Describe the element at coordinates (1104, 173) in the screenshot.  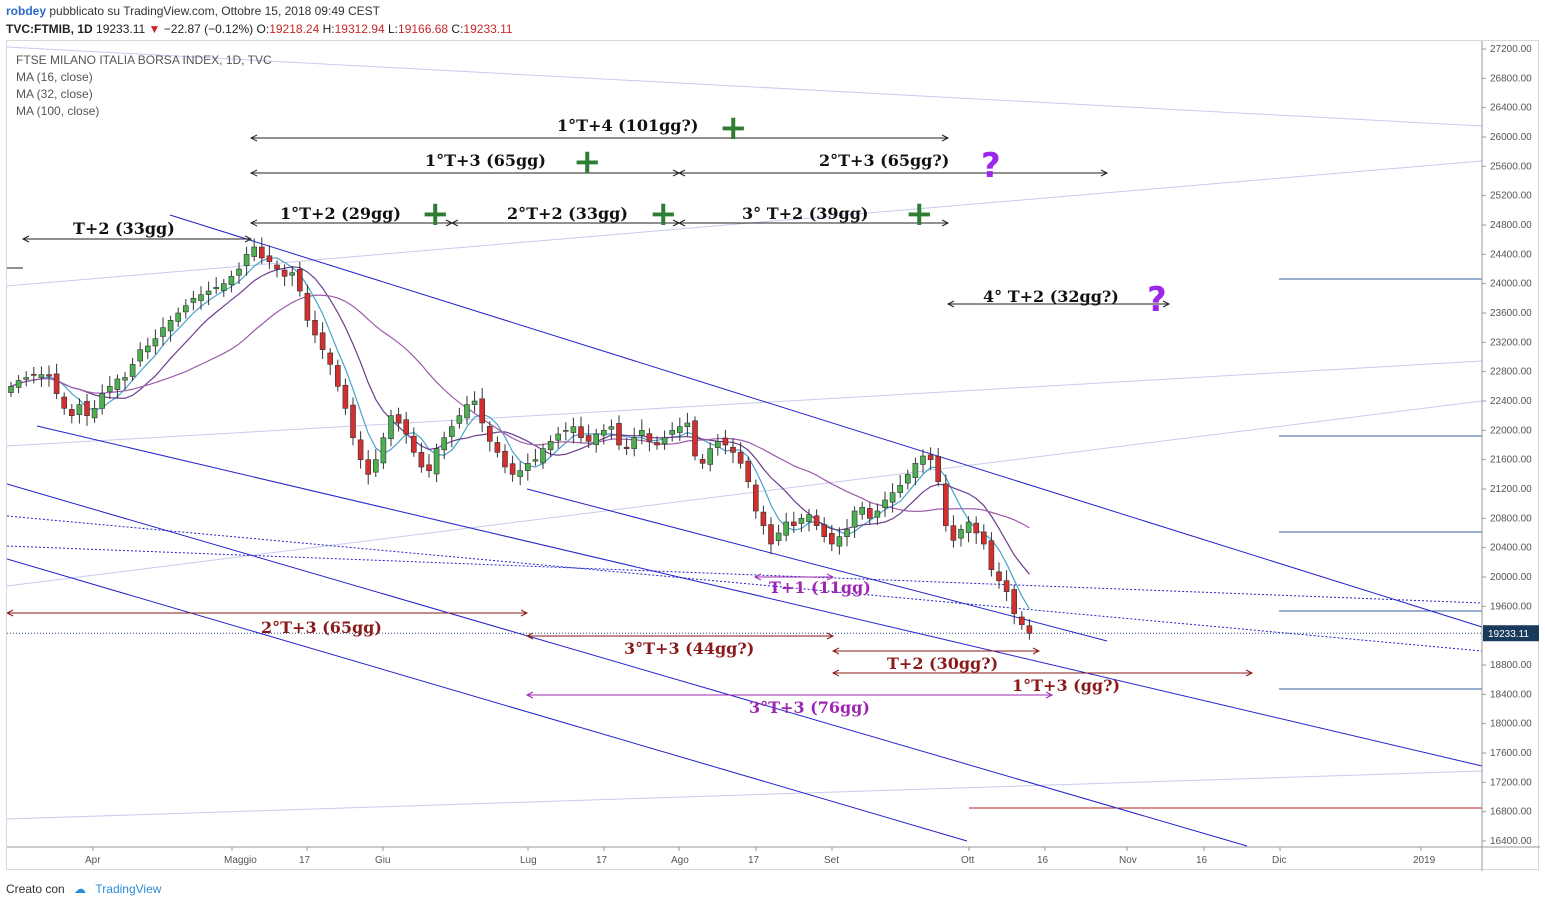
I see `arrow-2t3-head-right` at that location.